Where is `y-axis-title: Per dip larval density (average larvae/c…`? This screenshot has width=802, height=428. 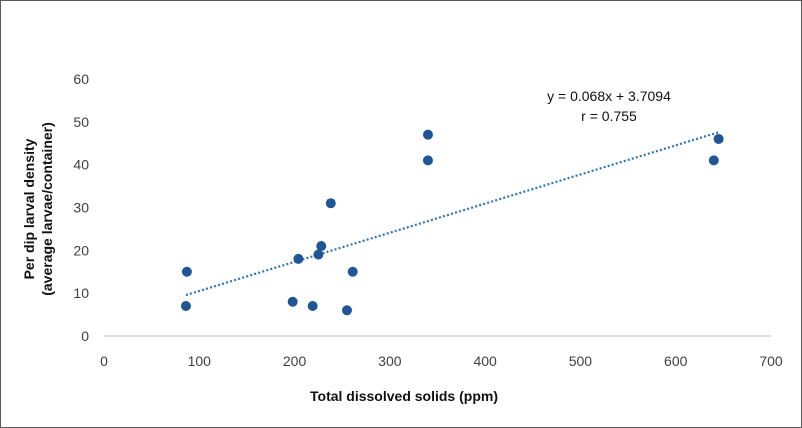
y-axis-title: Per dip larval density (average larvae/c… is located at coordinates (38, 209).